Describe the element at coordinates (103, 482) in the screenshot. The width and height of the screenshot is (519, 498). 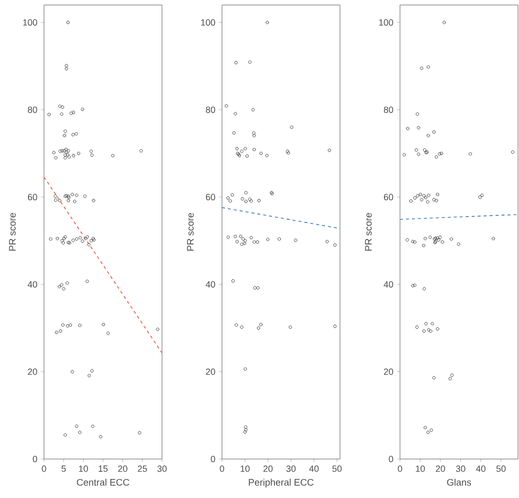
I see `x-axis-title: Central ECC` at that location.